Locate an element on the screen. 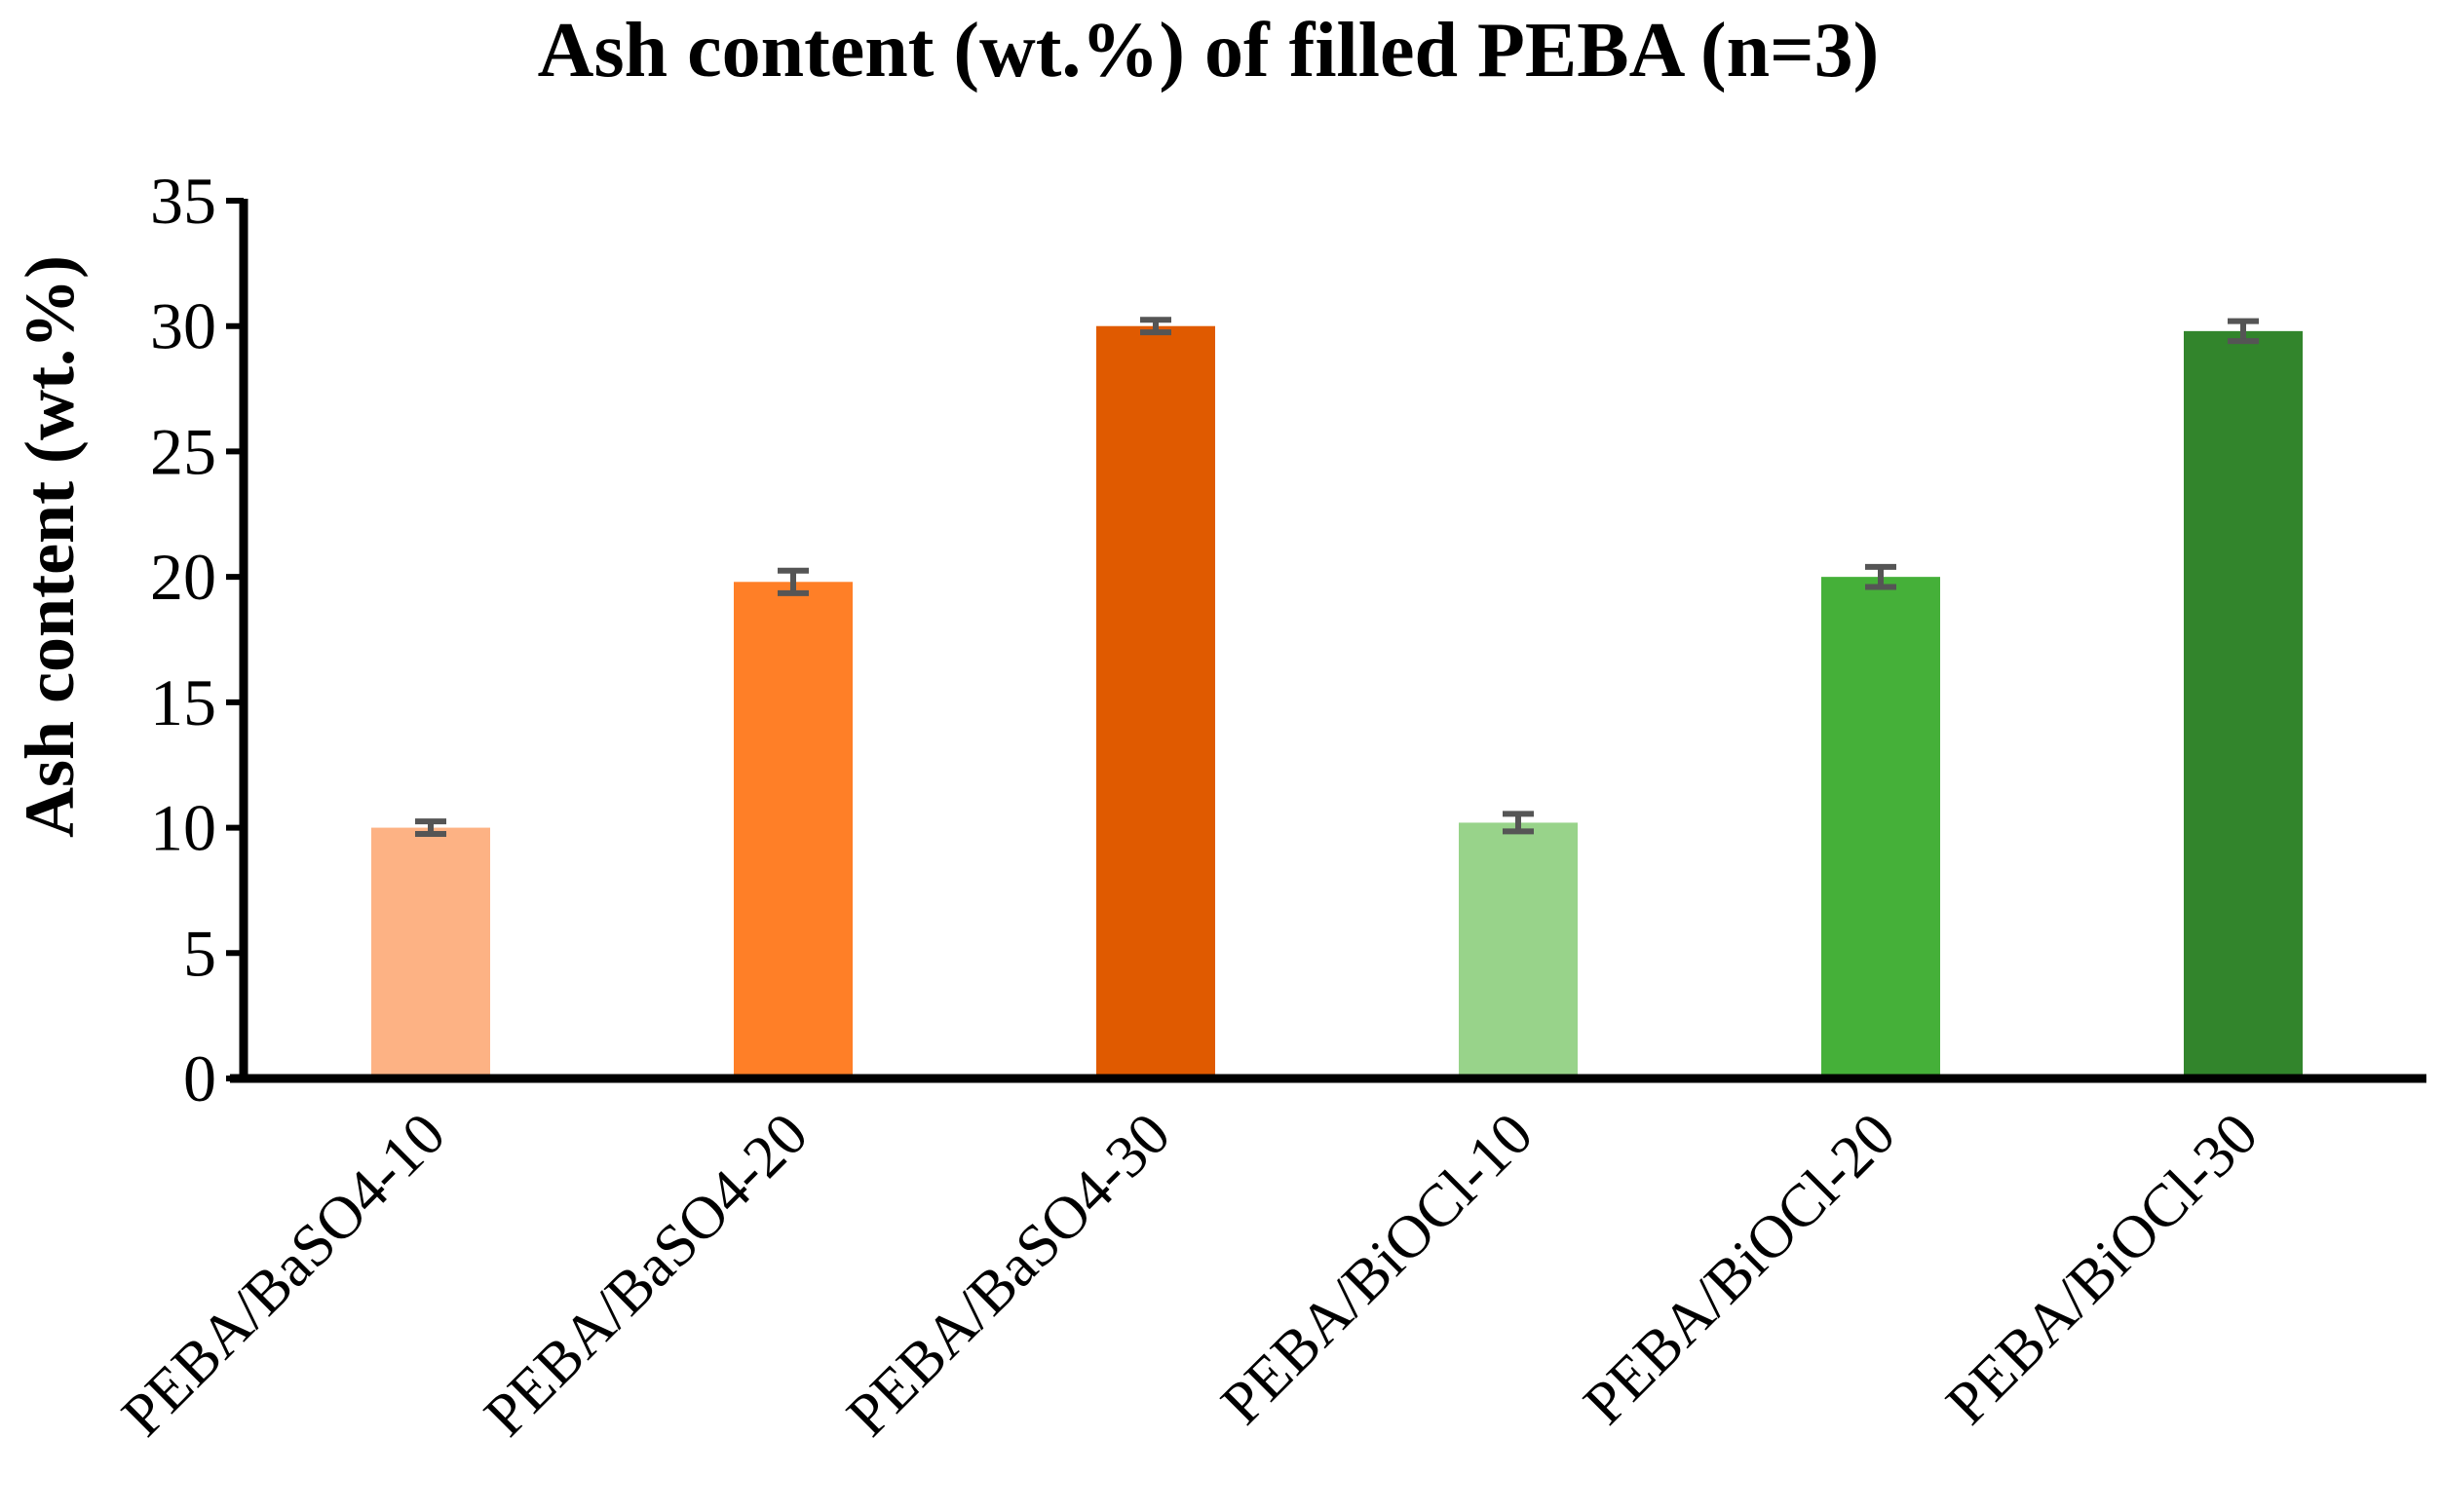  y-tick-label: 25 is located at coordinates (183, 451).